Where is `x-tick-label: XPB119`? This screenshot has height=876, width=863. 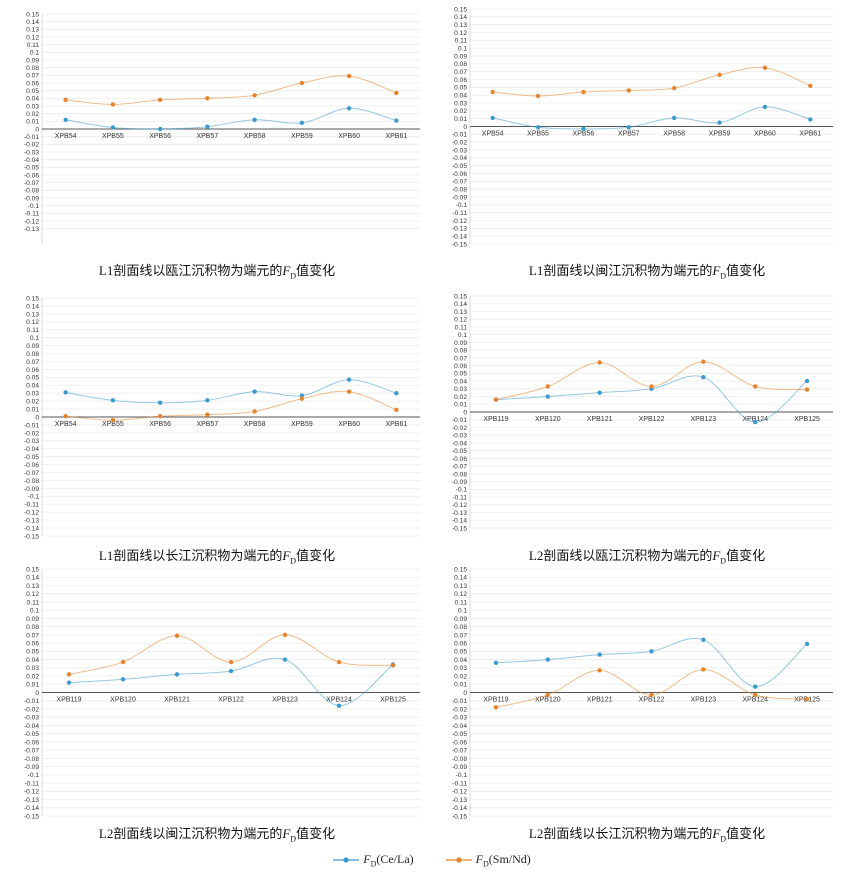
x-tick-label: XPB119 is located at coordinates (495, 700).